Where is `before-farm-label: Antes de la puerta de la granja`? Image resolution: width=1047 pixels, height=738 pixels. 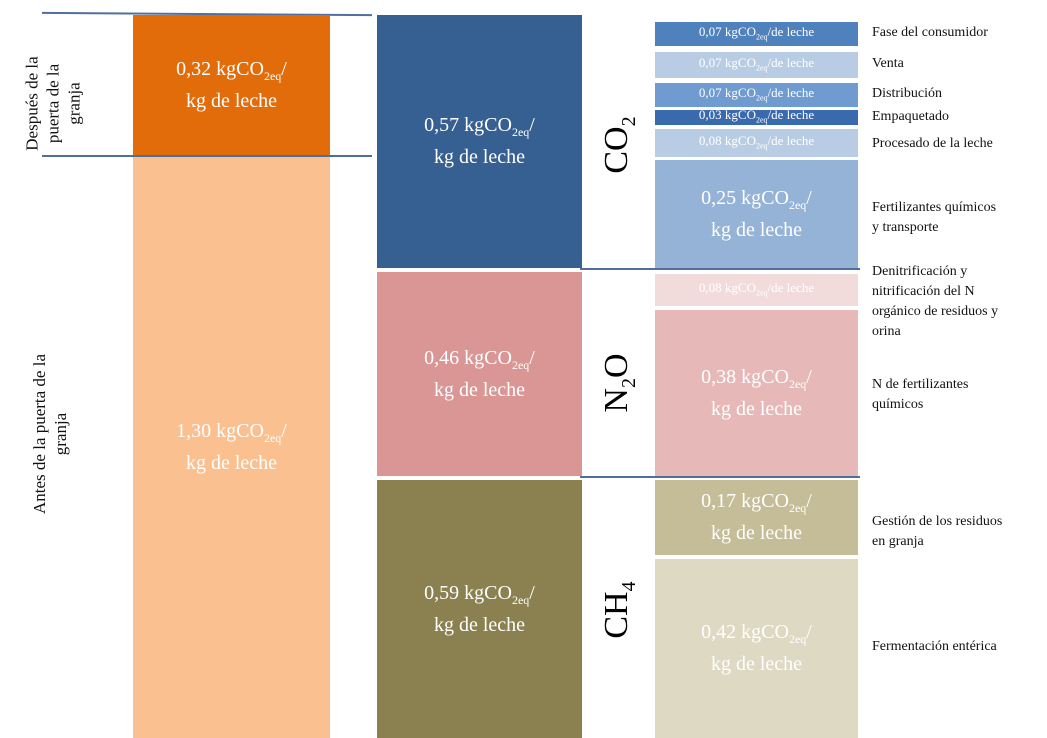
before-farm-label: Antes de la puerta de la granja is located at coordinates (50, 434).